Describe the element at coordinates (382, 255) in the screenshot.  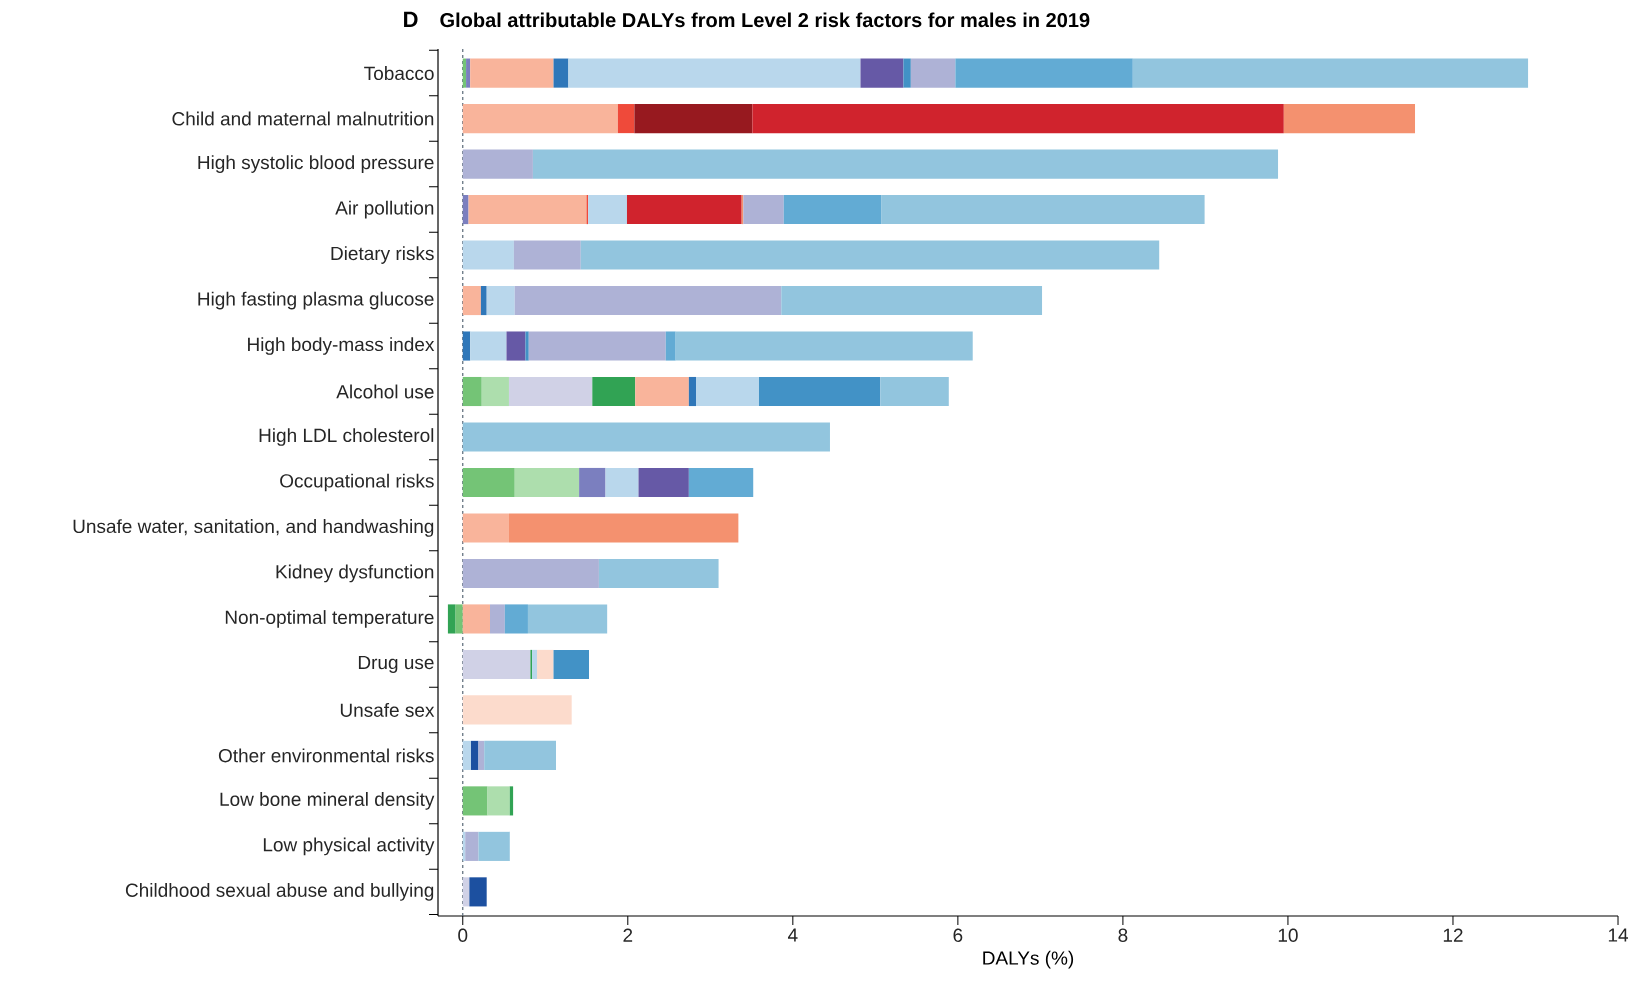
I see `y-tick-label: Dietary risks` at that location.